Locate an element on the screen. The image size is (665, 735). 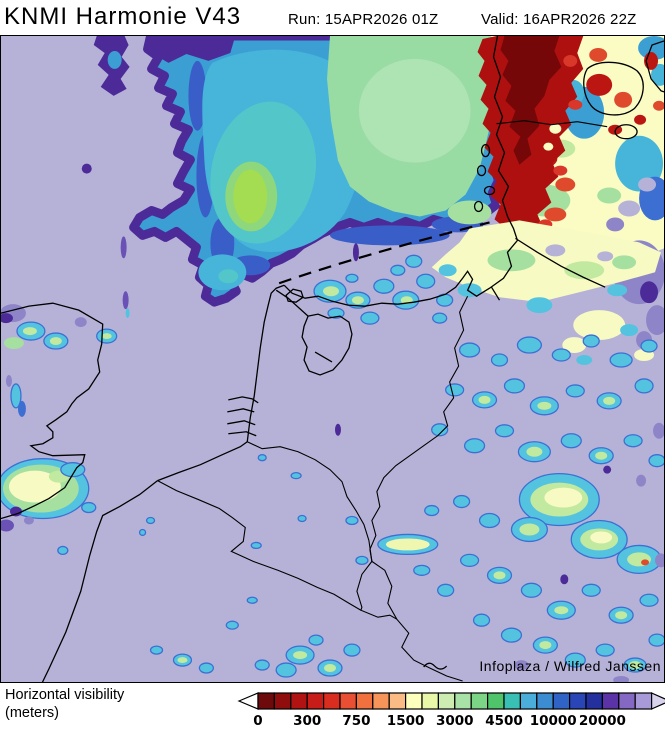
island-als is located at coordinates (626, 132).